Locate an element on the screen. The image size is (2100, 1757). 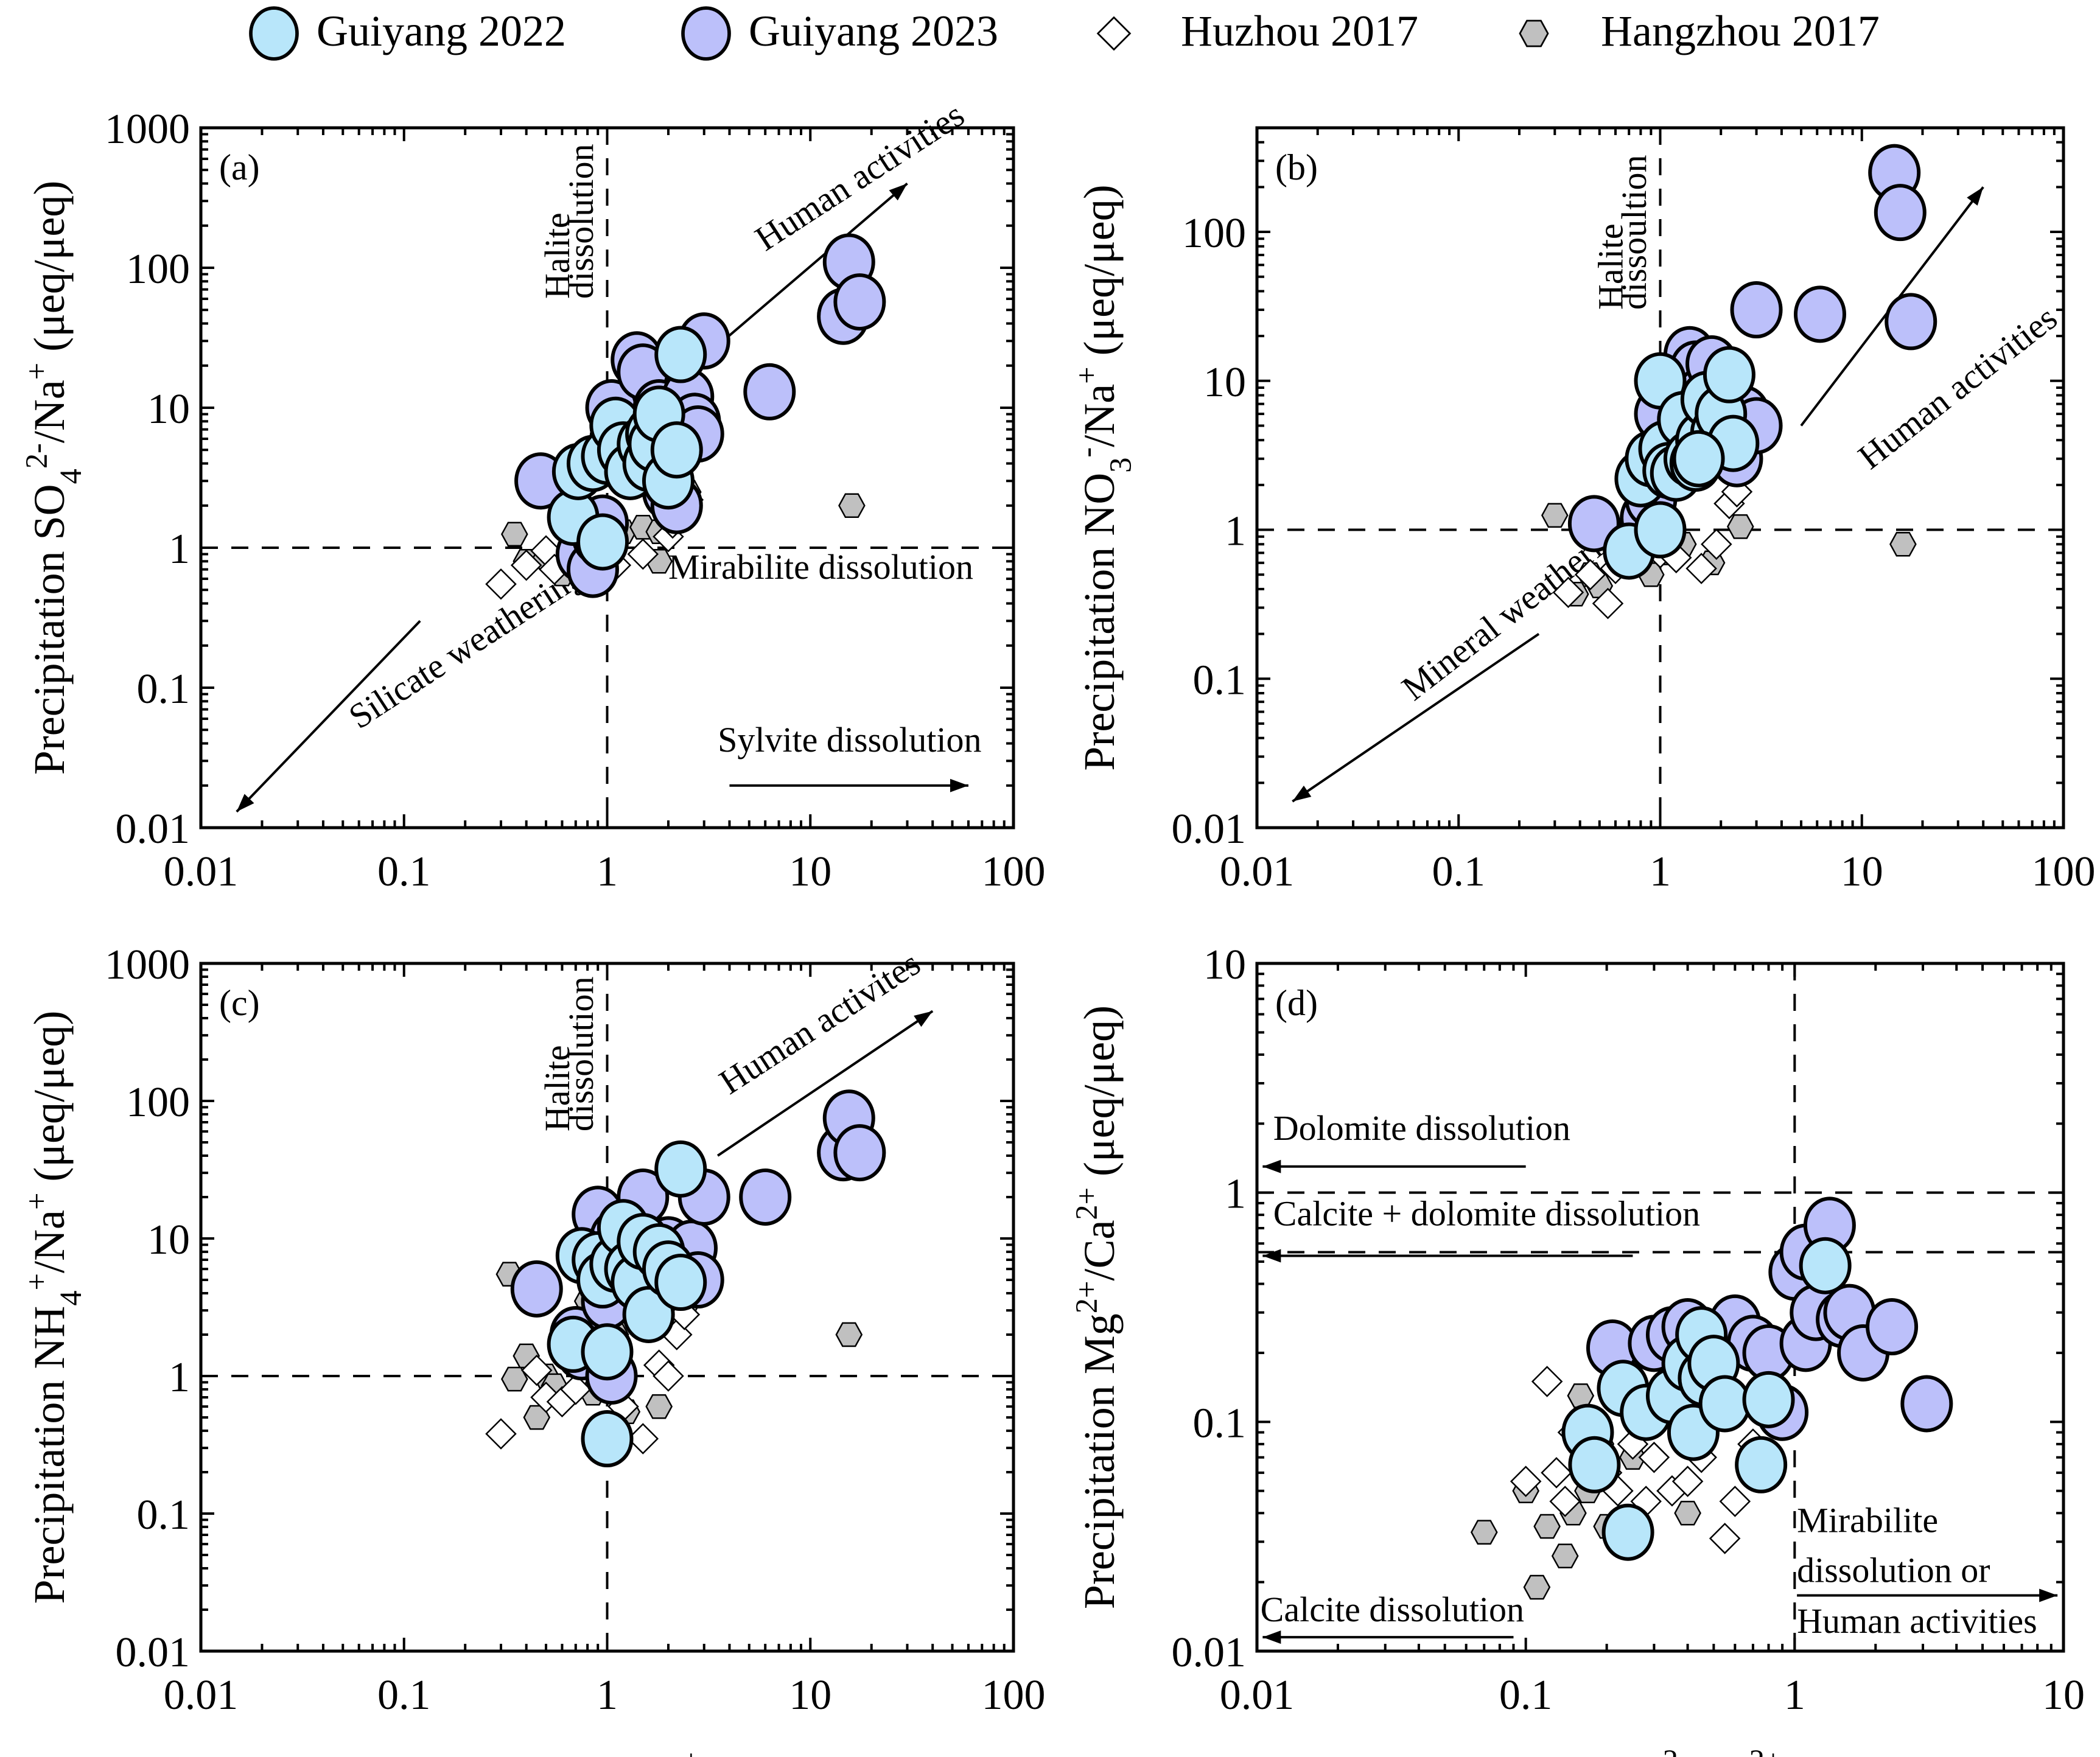
legend-label: Guiyang 2023 is located at coordinates (873, 31).